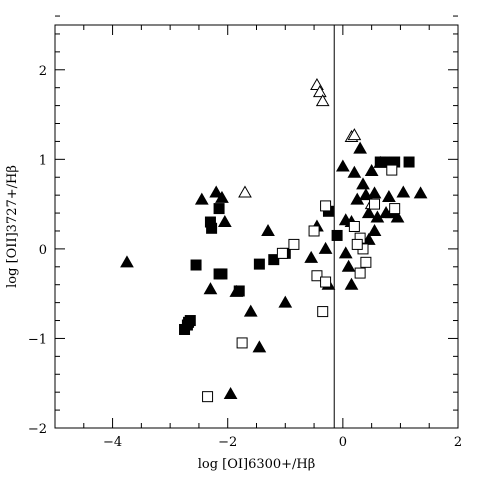  What do you see at coordinates (112, 442) in the screenshot?
I see `x-tick-label: −4` at bounding box center [112, 442].